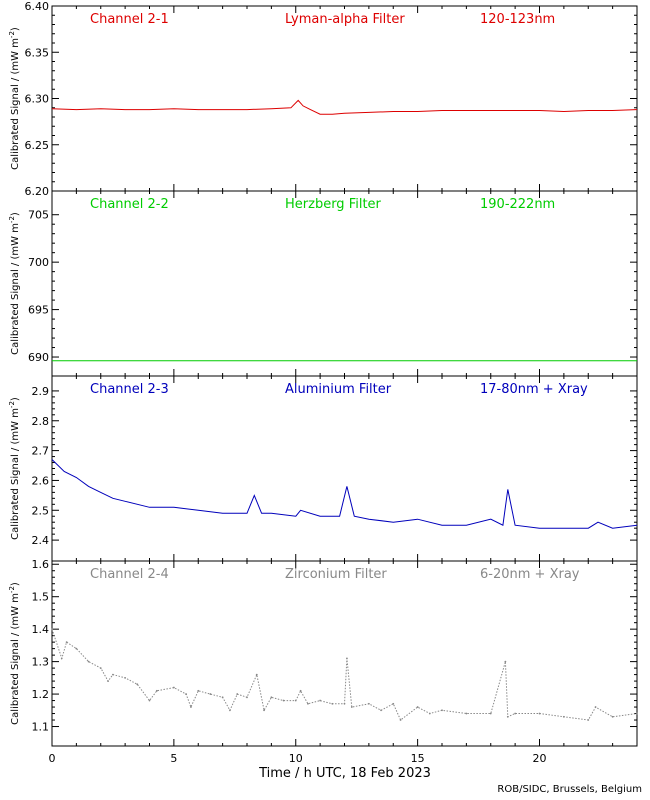  What do you see at coordinates (345, 19) in the screenshot?
I see `filter-label: Lyman-alpha Filter` at bounding box center [345, 19].